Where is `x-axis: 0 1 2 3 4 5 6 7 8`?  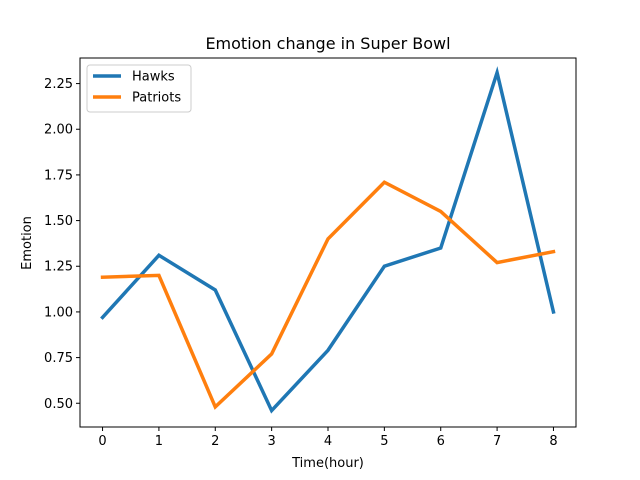
x-axis: 0 1 2 3 4 5 6 7 8 is located at coordinates (328, 438).